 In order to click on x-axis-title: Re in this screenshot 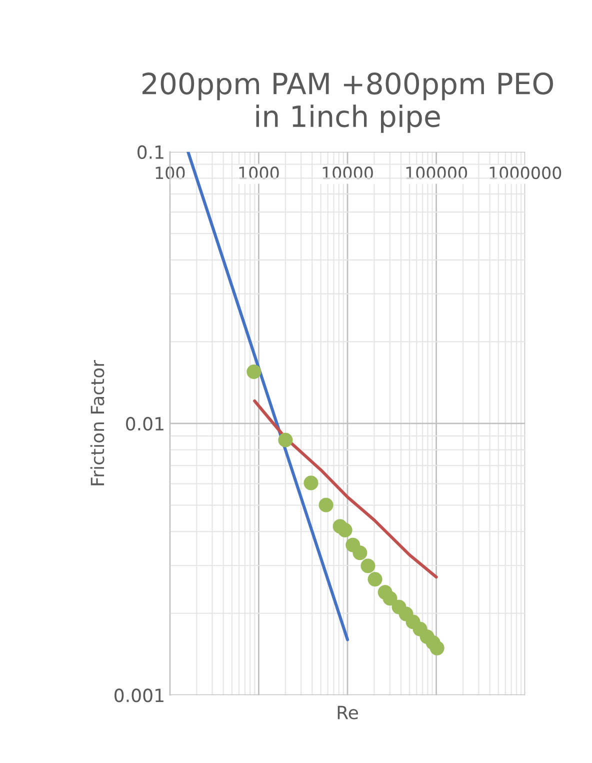, I will do `click(348, 713)`.